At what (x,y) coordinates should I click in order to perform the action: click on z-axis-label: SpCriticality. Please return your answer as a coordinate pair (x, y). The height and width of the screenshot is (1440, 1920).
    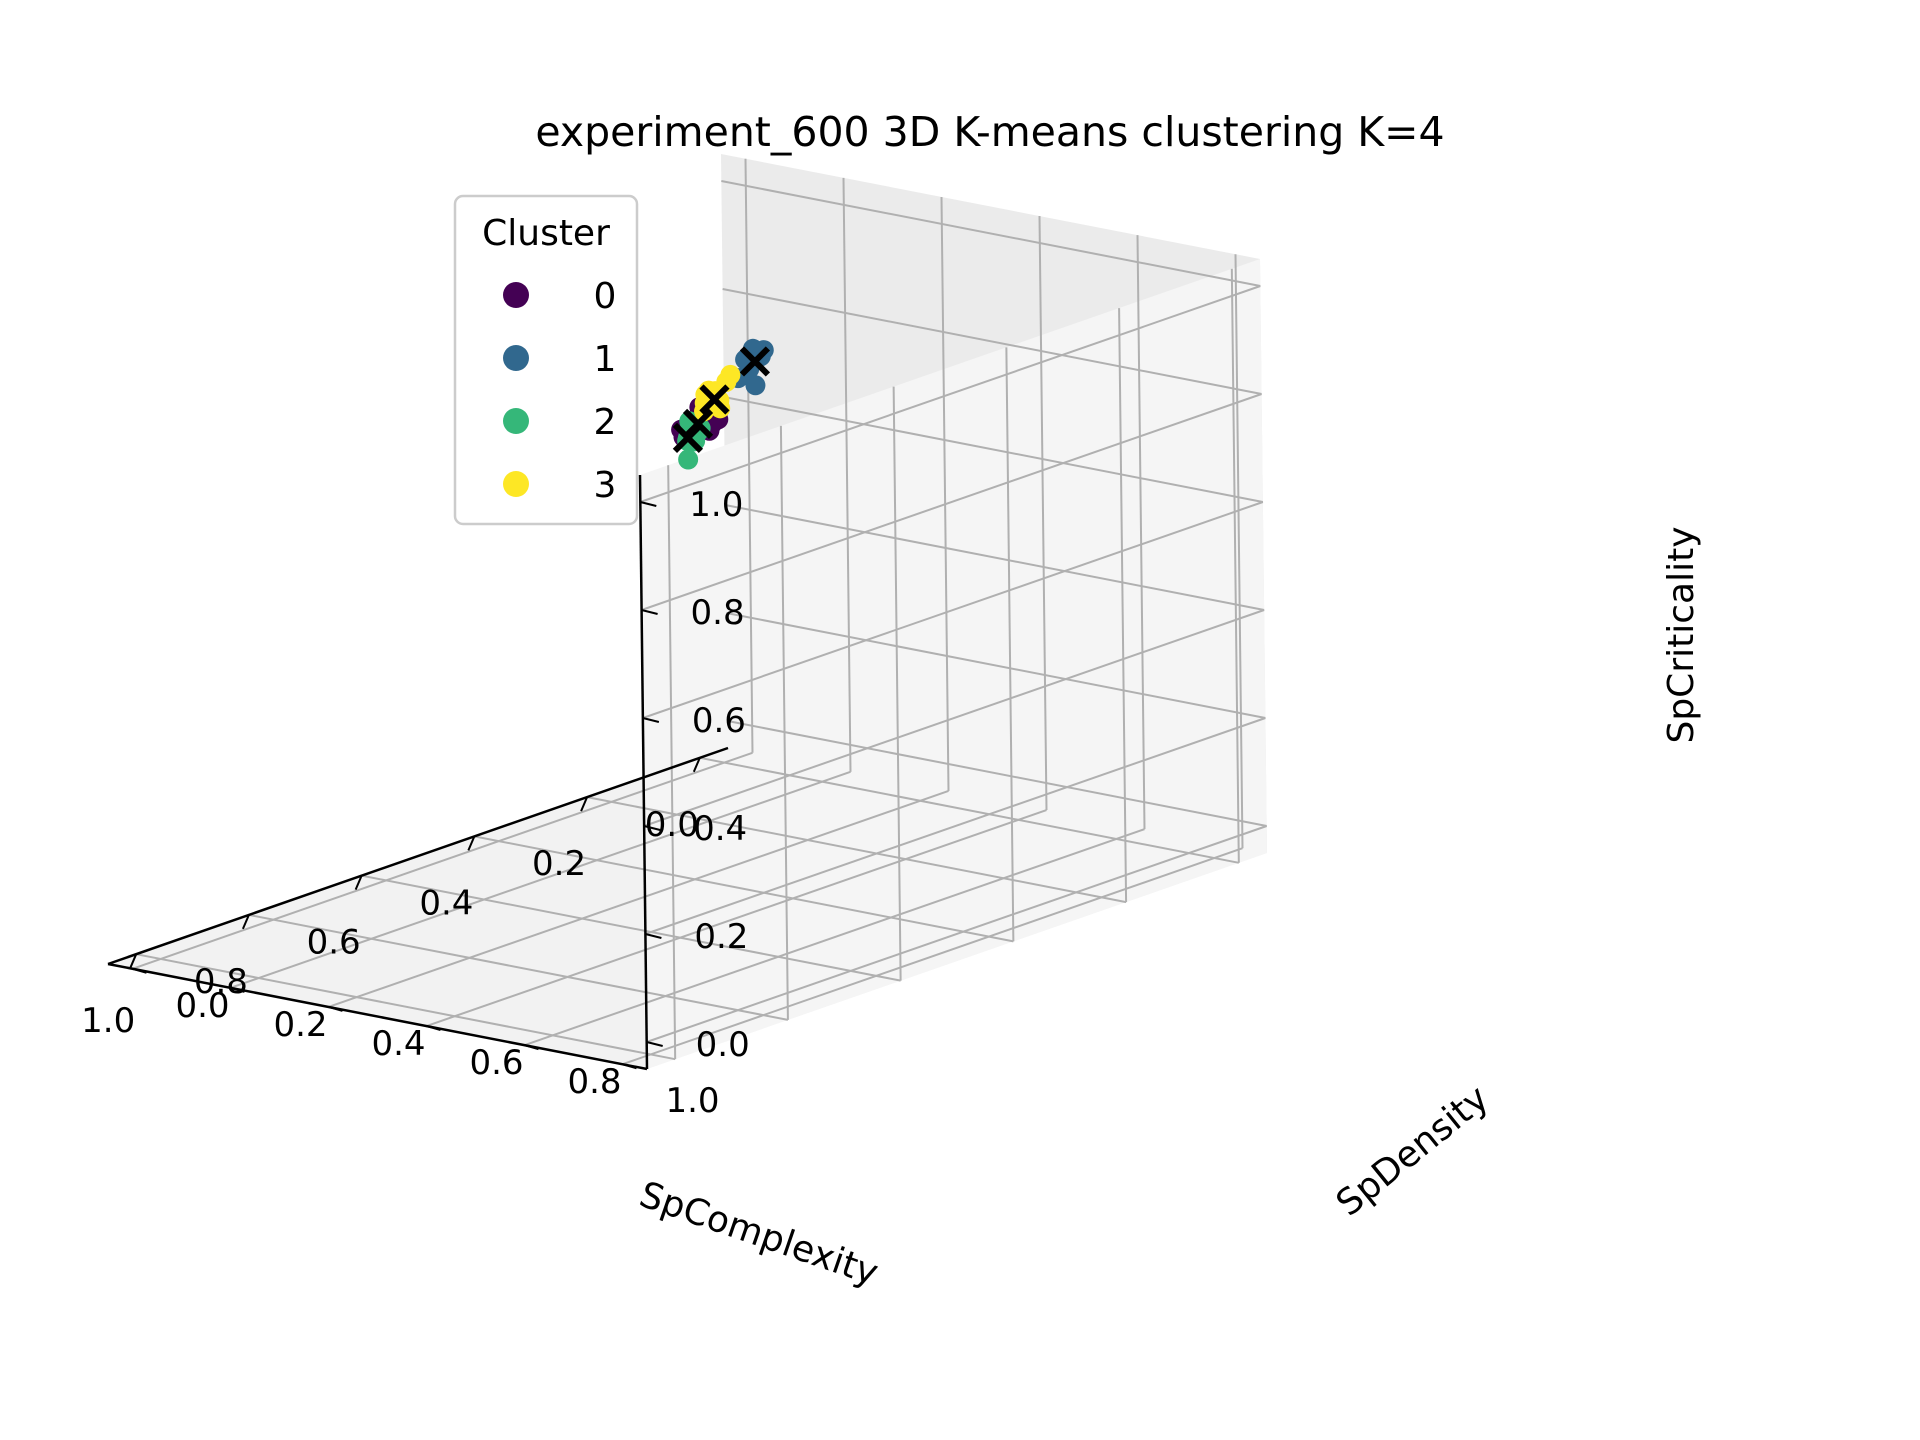
    Looking at the image, I should click on (1681, 634).